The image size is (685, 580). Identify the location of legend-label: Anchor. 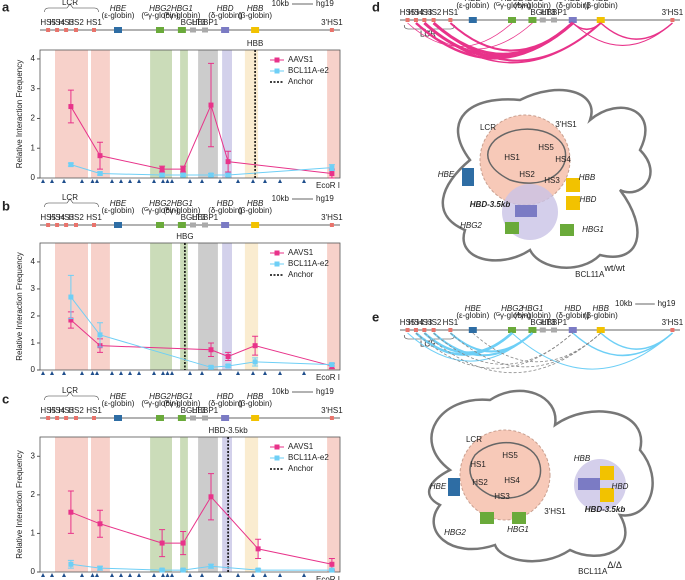
(301, 81).